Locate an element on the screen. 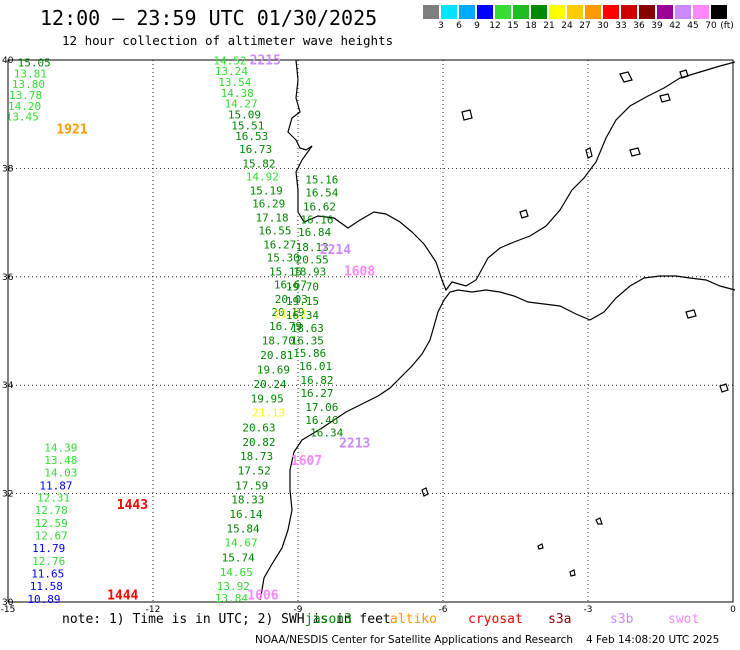 The width and height of the screenshot is (740, 650). swh-value: 16.62 is located at coordinates (319, 207).